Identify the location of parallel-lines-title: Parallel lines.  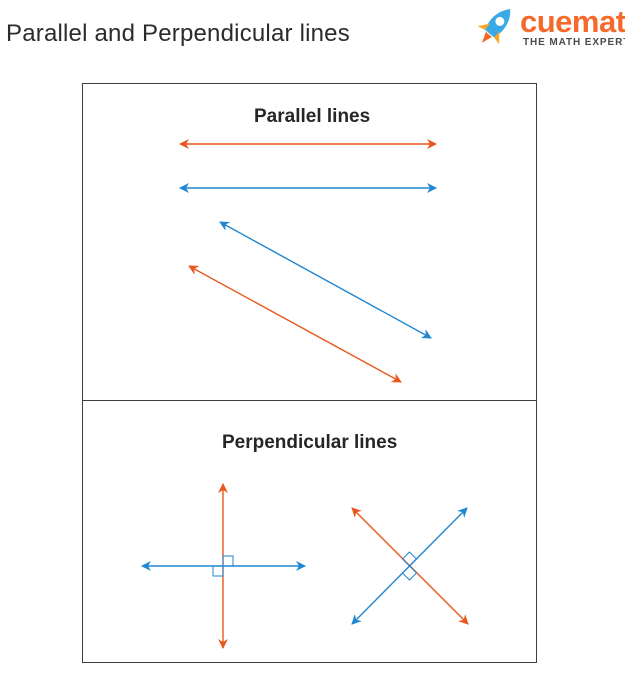
(312, 116).